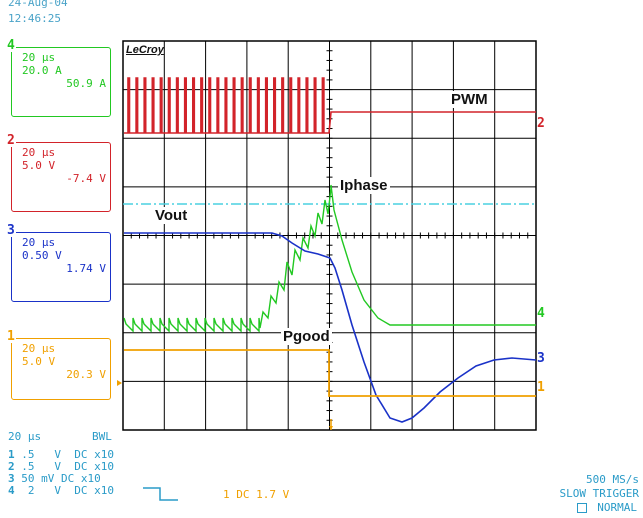 The image size is (643, 518). I want to click on acquisition-date: 24-Aug-04, so click(38, 4).